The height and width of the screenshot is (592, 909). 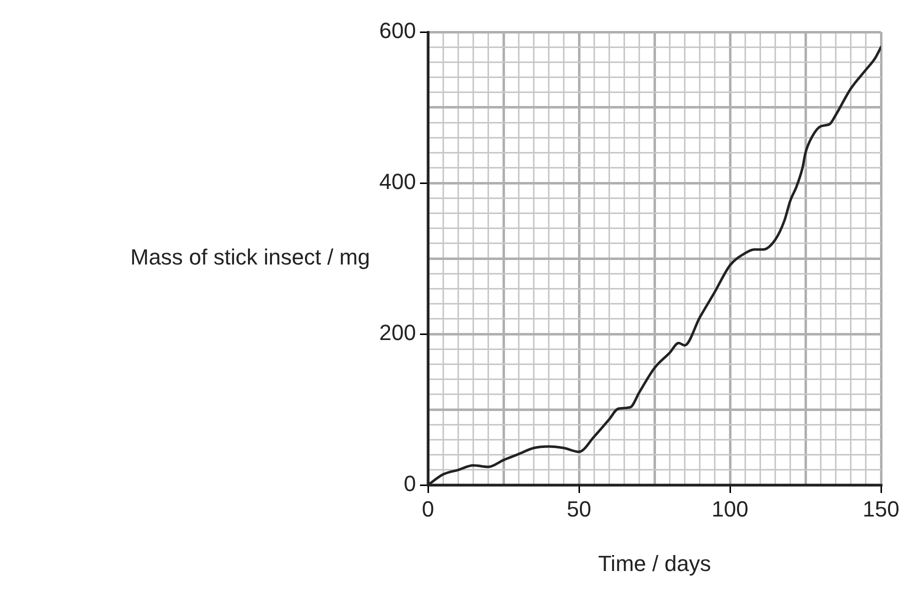 I want to click on y-tick-label: 400, so click(x=397, y=181).